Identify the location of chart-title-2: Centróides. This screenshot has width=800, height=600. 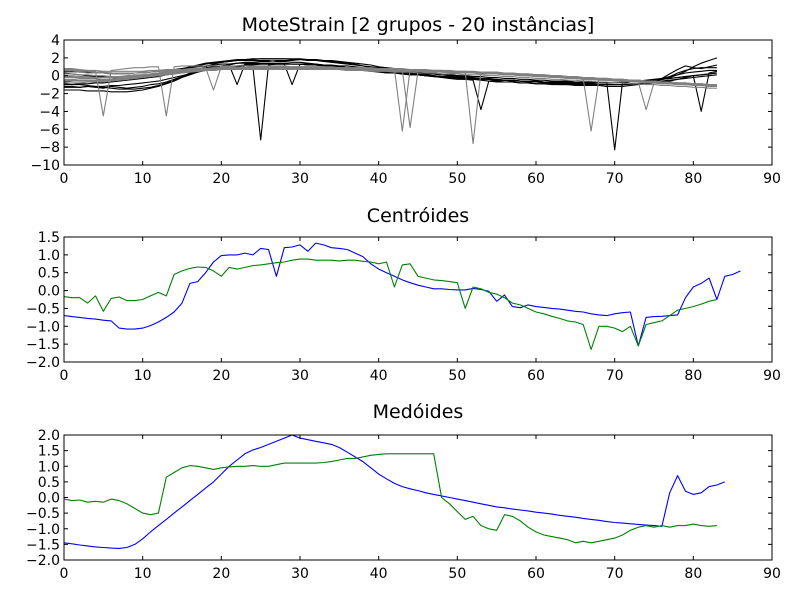
(418, 216).